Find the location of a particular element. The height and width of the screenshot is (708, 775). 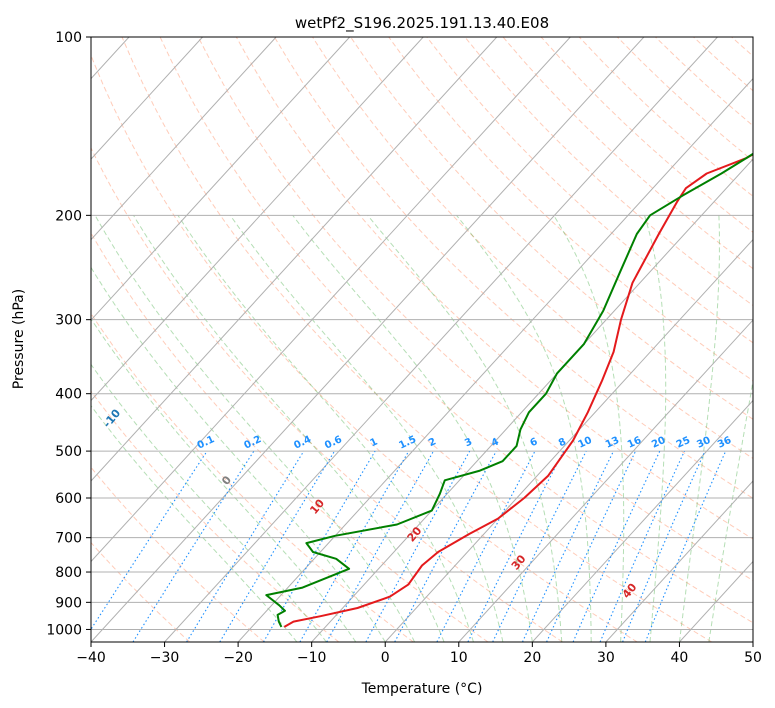

x-tick-label: −20 is located at coordinates (238, 658).